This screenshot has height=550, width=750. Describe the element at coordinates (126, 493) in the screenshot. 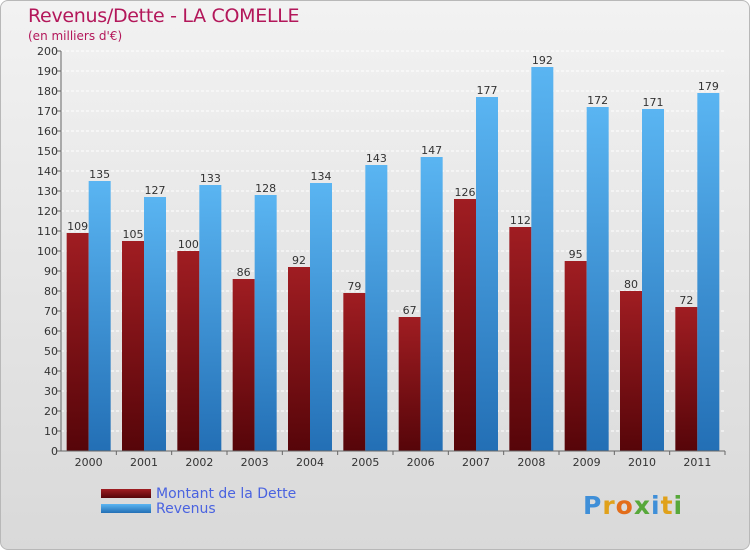

I see `legend-swatch-debt` at that location.